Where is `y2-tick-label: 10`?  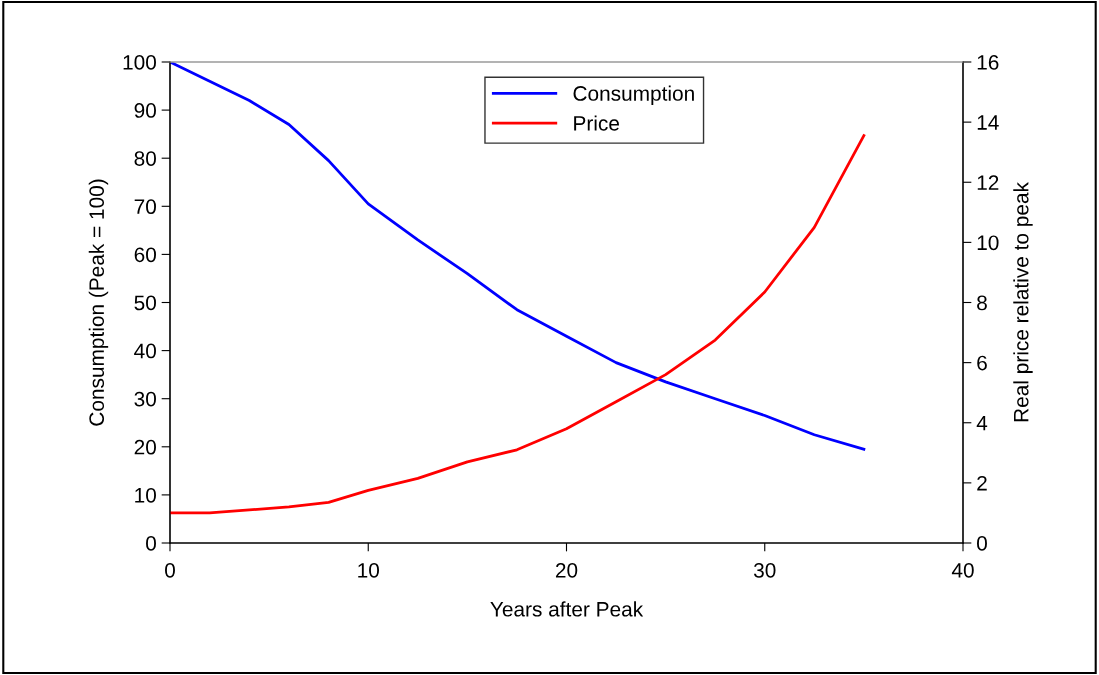
y2-tick-label: 10 is located at coordinates (988, 243).